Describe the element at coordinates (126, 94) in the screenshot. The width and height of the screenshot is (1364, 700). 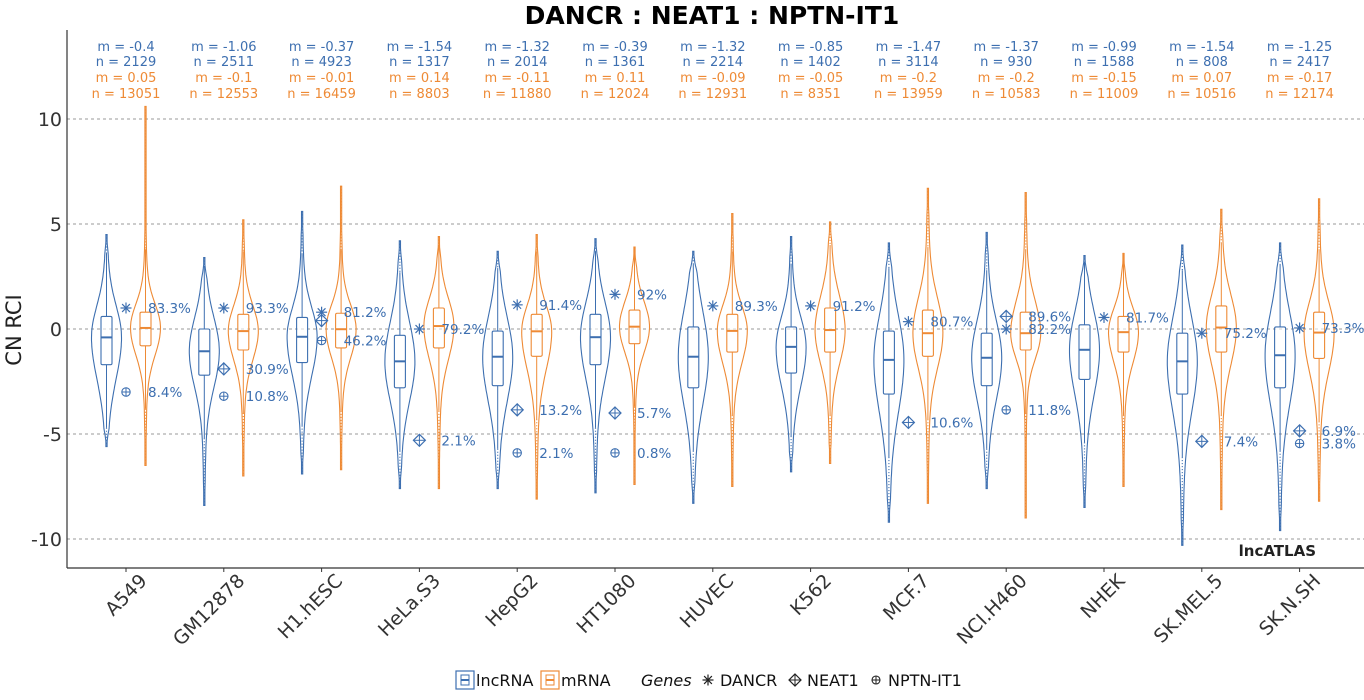
I see `mrna-stat-label: n = 13051` at that location.